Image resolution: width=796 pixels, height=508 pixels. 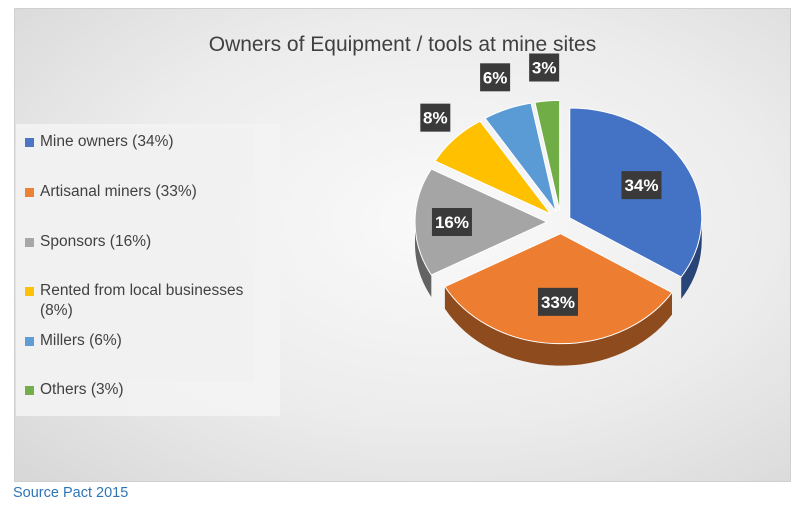 I want to click on pie-wall-sponsors, so click(x=423, y=259).